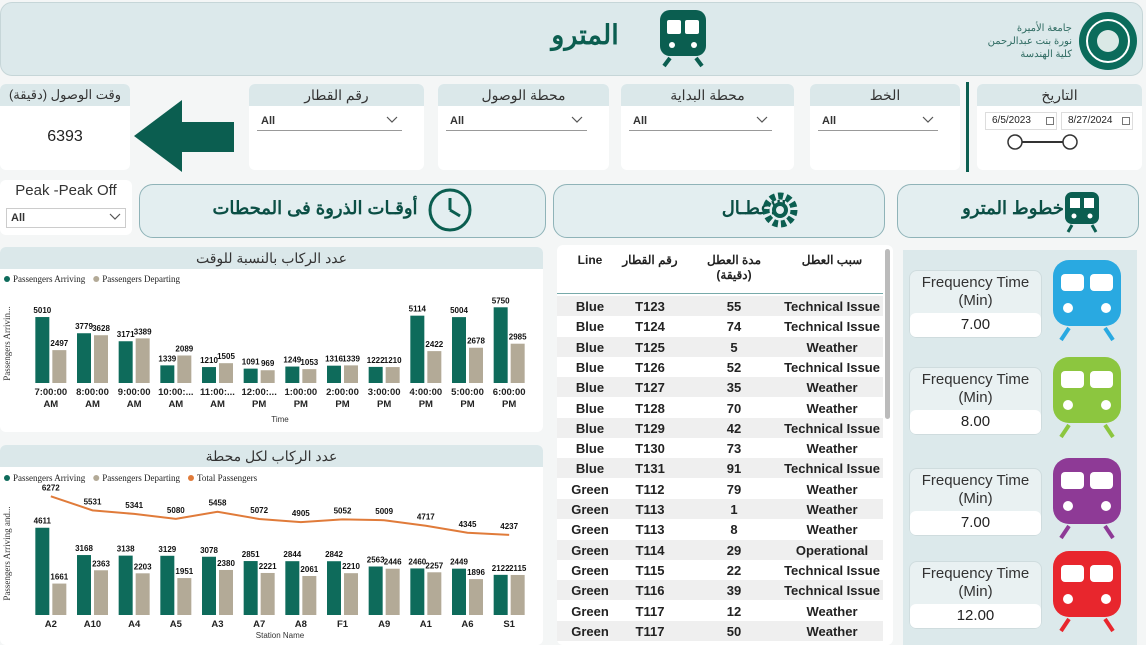 The width and height of the screenshot is (1146, 645). What do you see at coordinates (376, 560) in the screenshot?
I see `data-label: 2563` at bounding box center [376, 560].